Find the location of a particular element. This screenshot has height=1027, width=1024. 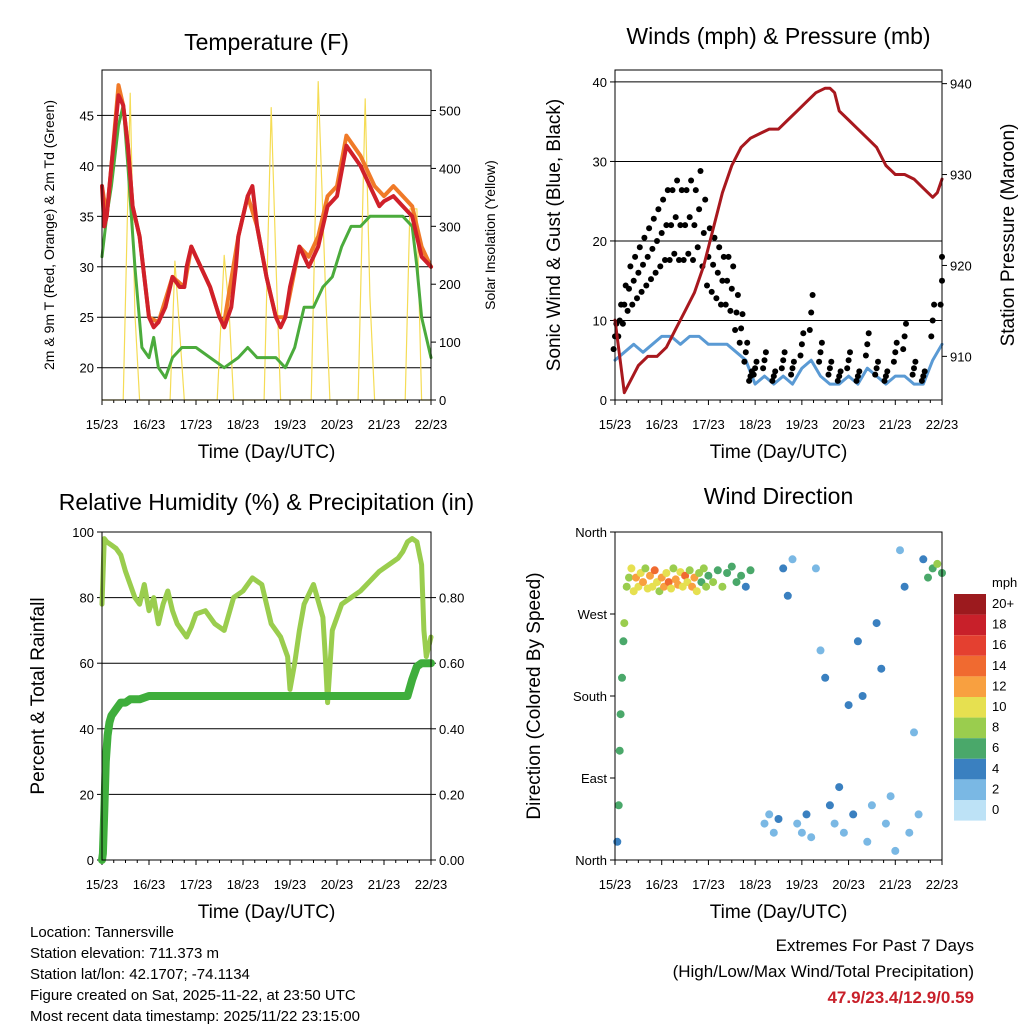

wind_direction-xlabel: Time (Day/UTC) is located at coordinates (779, 912).